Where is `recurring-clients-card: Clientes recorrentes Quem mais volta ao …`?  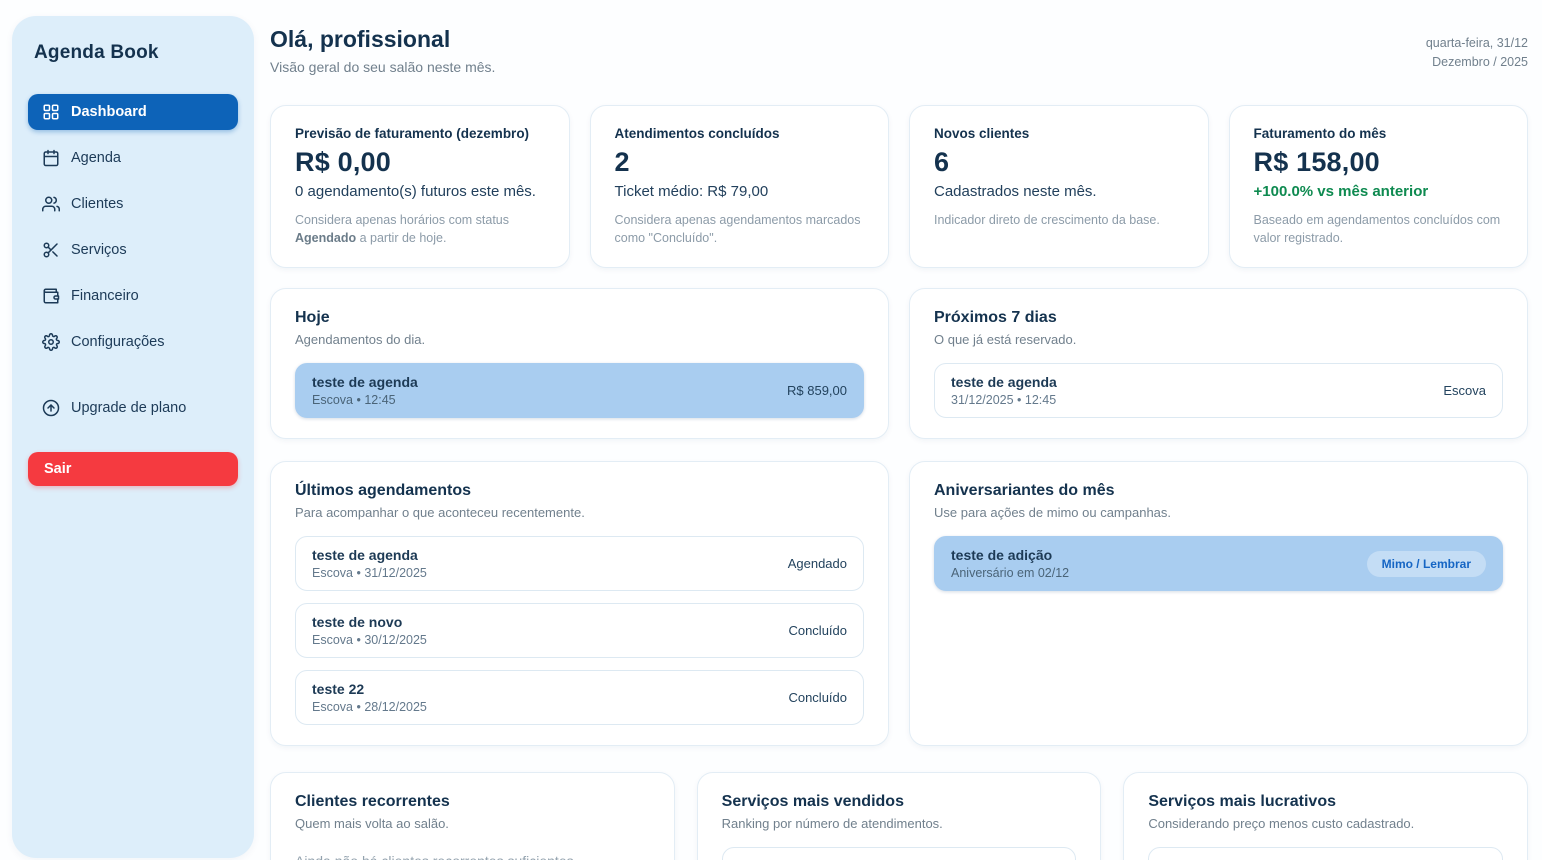
recurring-clients-card: Clientes recorrentes Quem mais volta ao … is located at coordinates (472, 816).